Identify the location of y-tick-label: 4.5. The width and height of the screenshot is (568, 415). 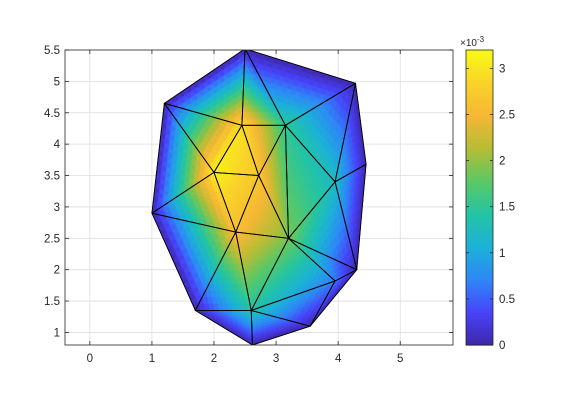
(52, 114).